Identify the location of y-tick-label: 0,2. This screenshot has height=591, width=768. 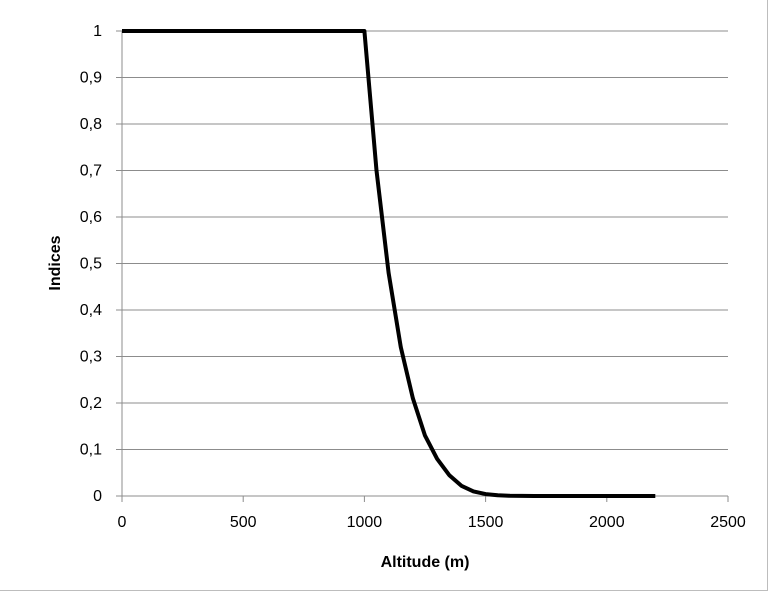
(91, 403).